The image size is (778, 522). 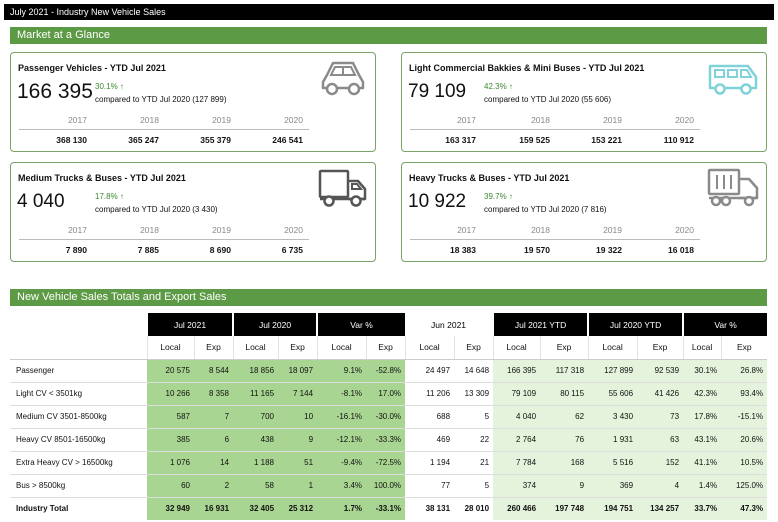 I want to click on table-cell: 8 544, so click(x=214, y=371).